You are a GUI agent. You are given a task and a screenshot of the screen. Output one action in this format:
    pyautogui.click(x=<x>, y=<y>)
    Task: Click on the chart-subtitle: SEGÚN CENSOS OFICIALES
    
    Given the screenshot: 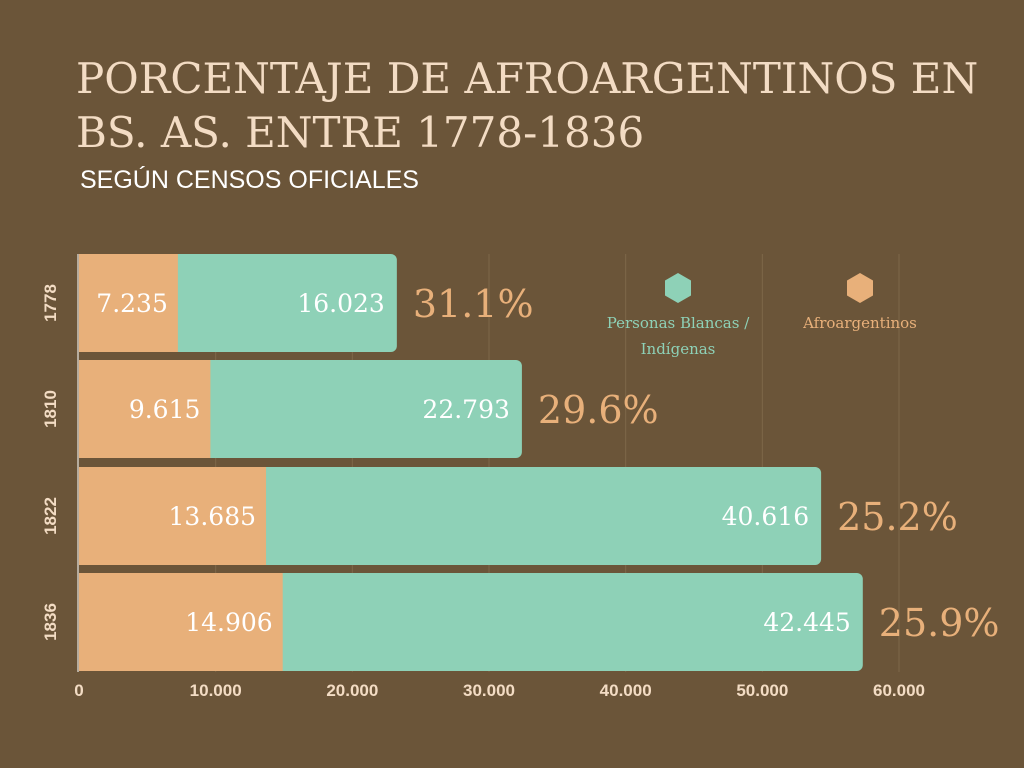 What is the action you would take?
    pyautogui.click(x=249, y=180)
    